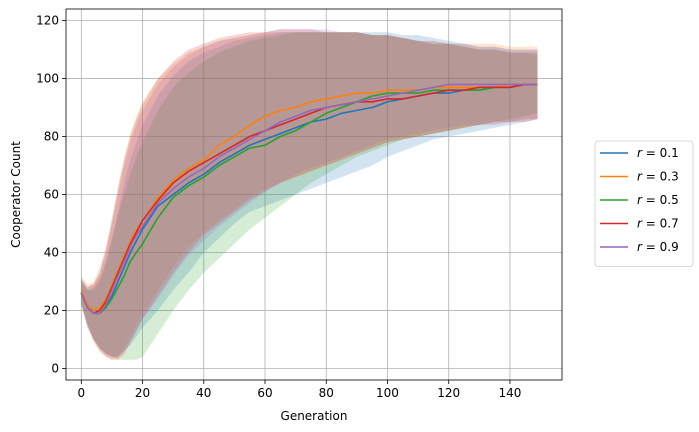  I want to click on x-tick-label: 40, so click(203, 393).